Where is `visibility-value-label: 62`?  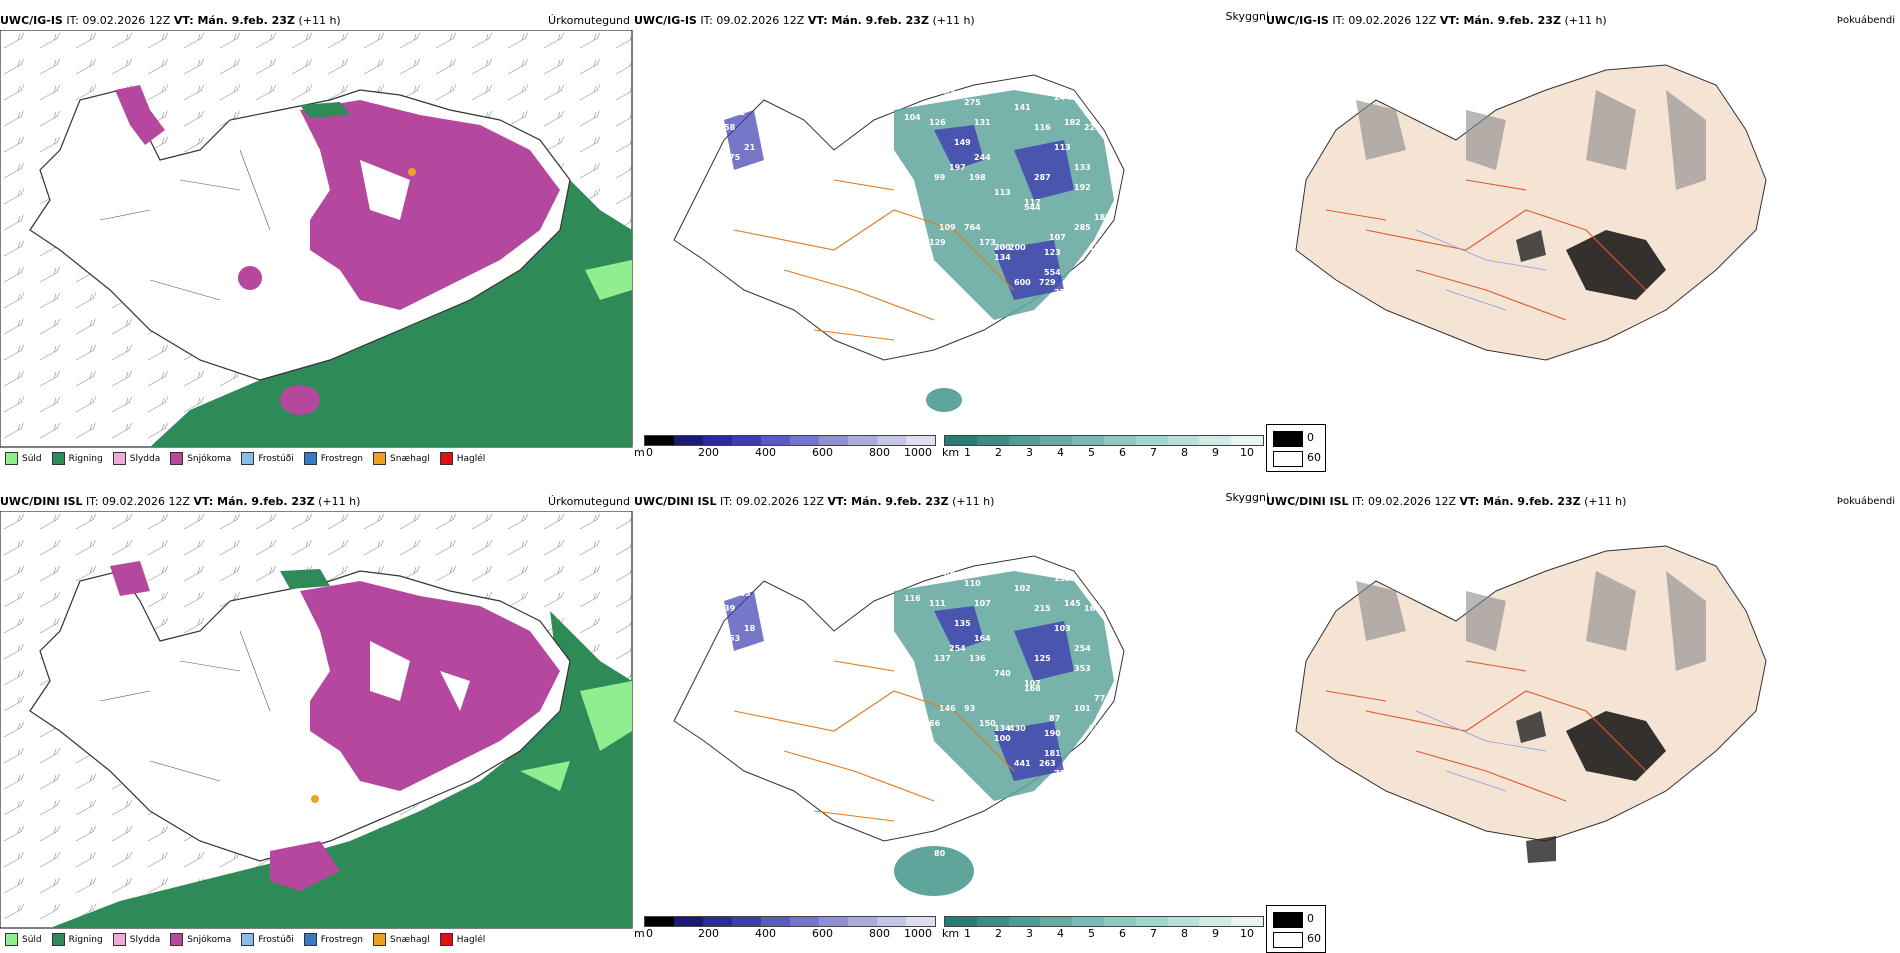 visibility-value-label: 62 is located at coordinates (739, 112).